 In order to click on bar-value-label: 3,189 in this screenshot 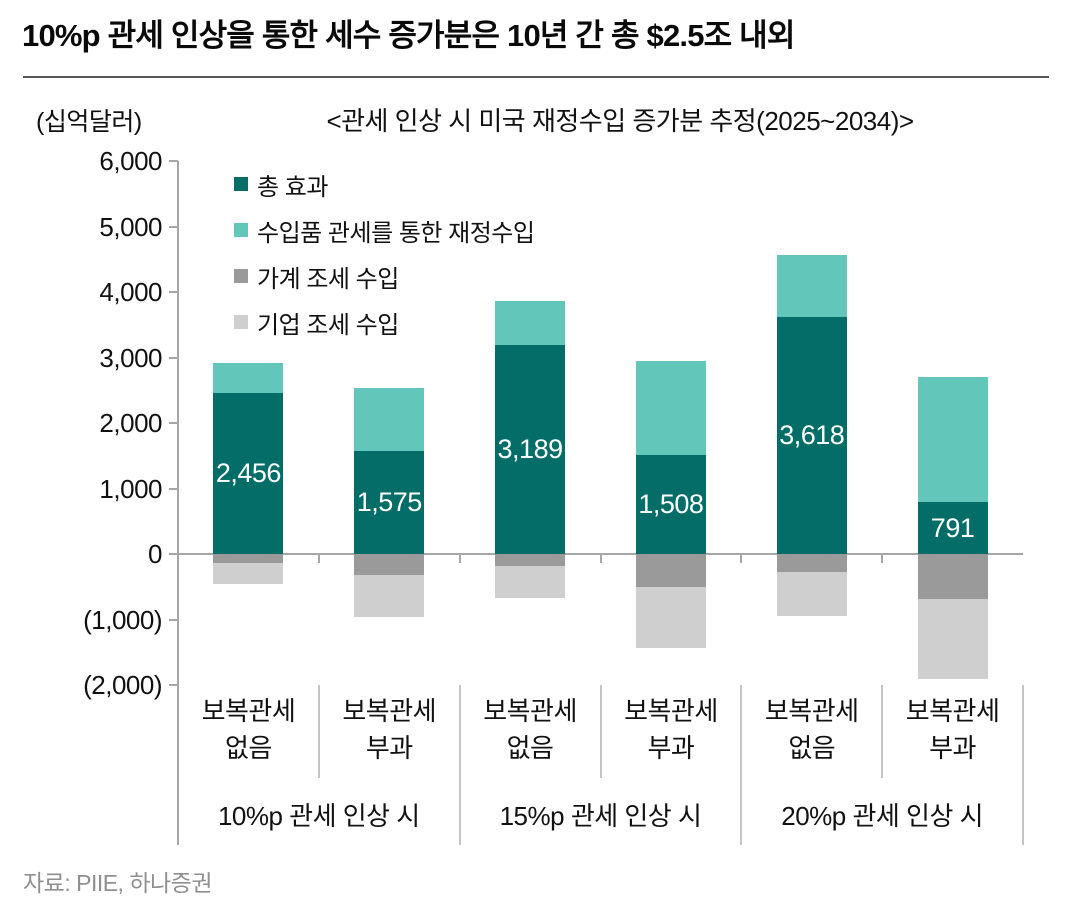, I will do `click(530, 449)`.